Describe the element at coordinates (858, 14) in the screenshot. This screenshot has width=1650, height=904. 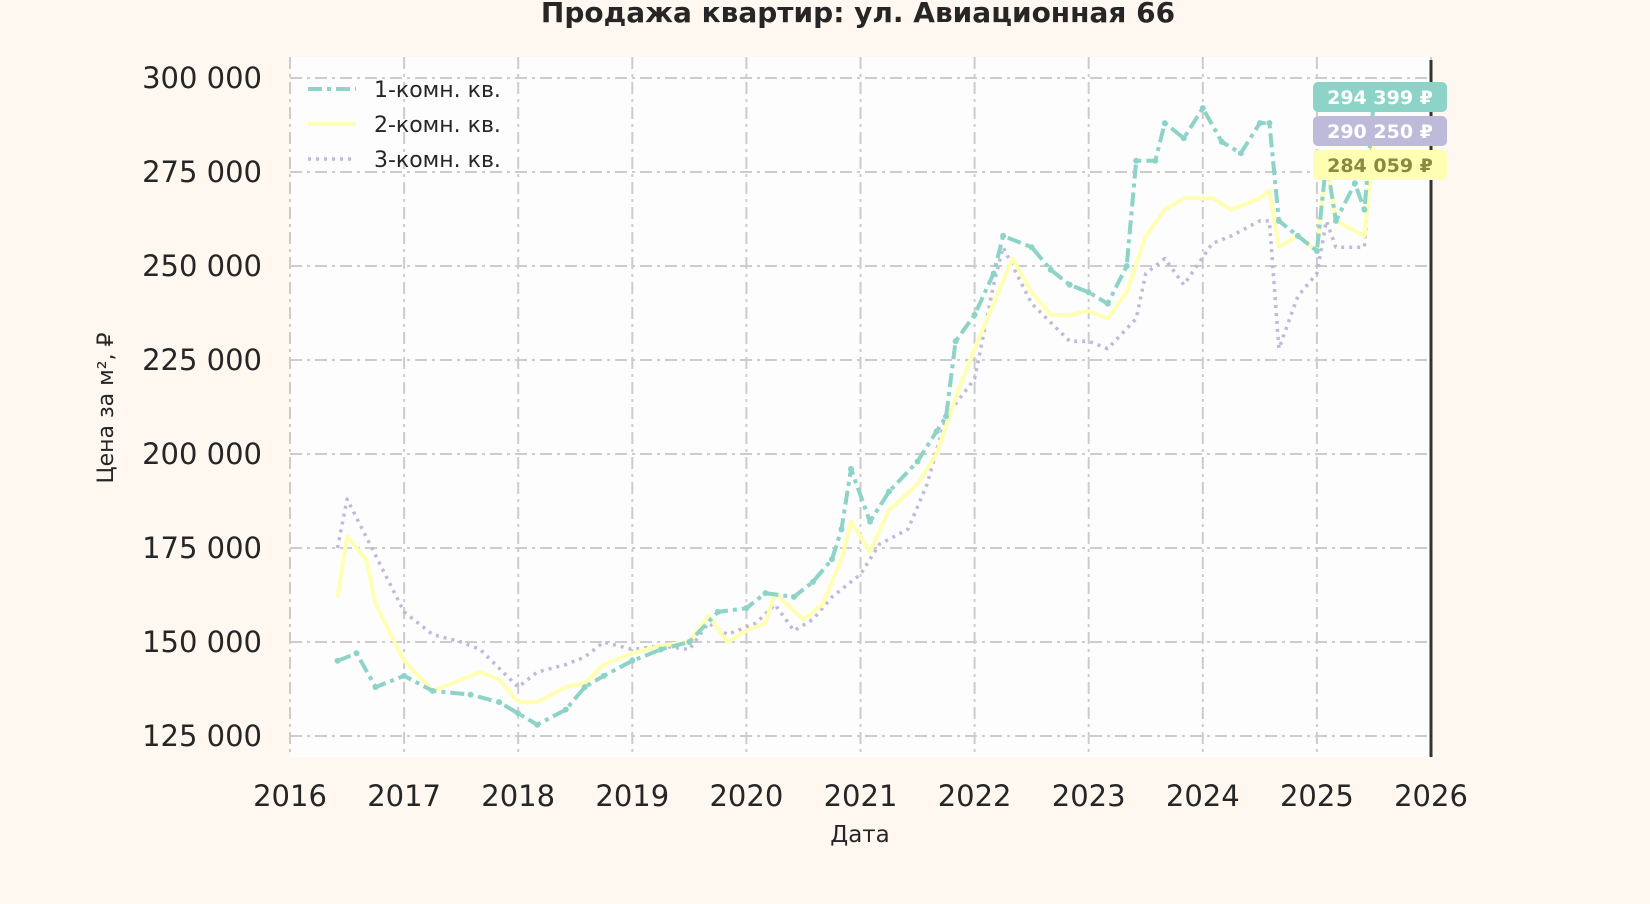
I see `chart-title: Продажа квартир: ул. Авиационная 66` at that location.